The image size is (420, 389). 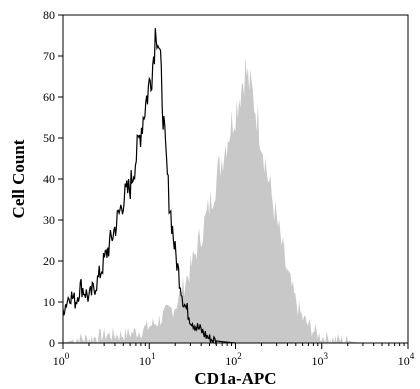 What do you see at coordinates (49, 15) in the screenshot?
I see `y-tick-label: 80` at bounding box center [49, 15].